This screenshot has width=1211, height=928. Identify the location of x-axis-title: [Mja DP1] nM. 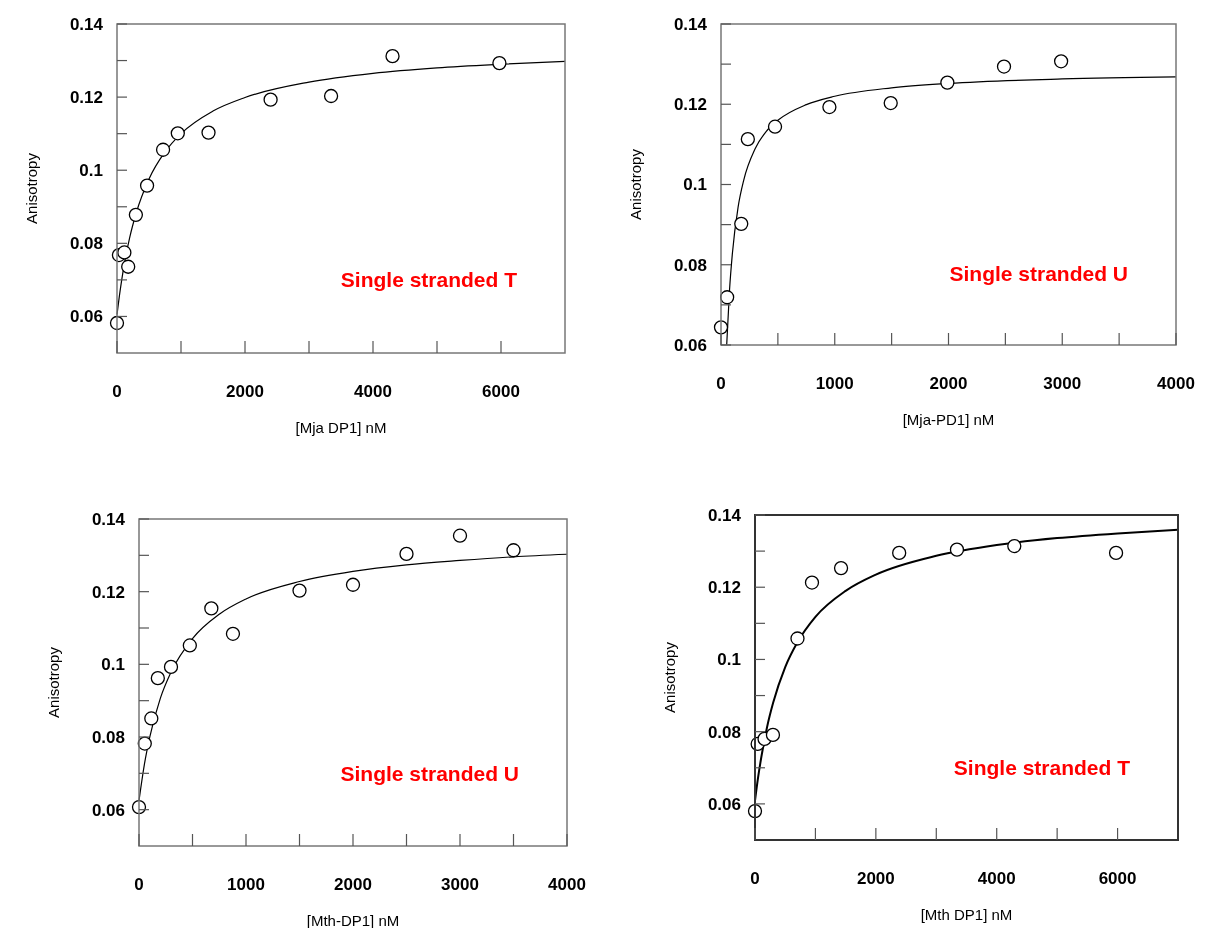
(341, 427).